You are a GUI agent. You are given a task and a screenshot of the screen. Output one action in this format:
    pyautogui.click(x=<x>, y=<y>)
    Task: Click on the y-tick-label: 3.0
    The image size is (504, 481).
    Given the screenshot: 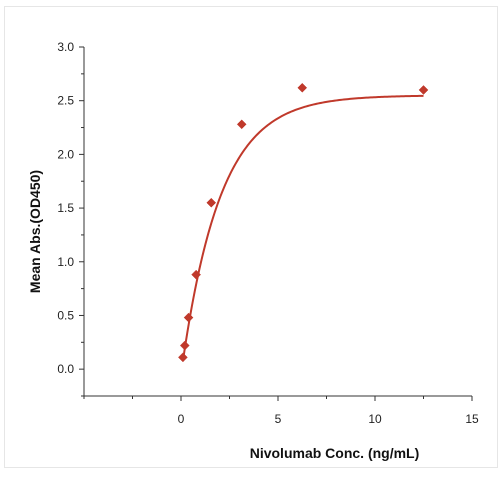 What is the action you would take?
    pyautogui.click(x=65, y=47)
    